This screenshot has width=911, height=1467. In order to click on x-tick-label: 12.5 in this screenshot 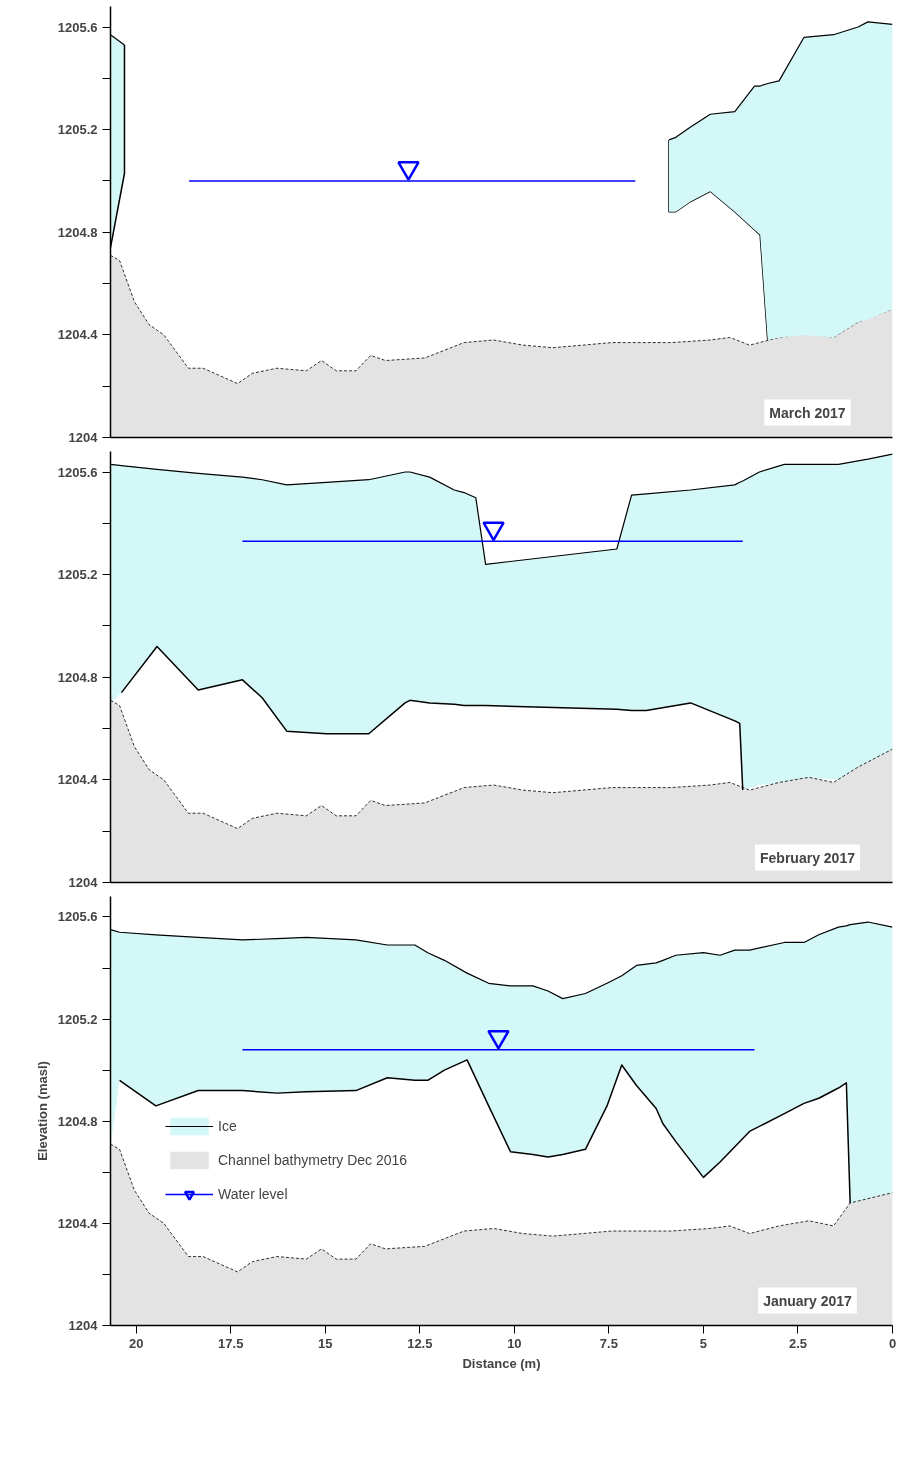, I will do `click(420, 1343)`.